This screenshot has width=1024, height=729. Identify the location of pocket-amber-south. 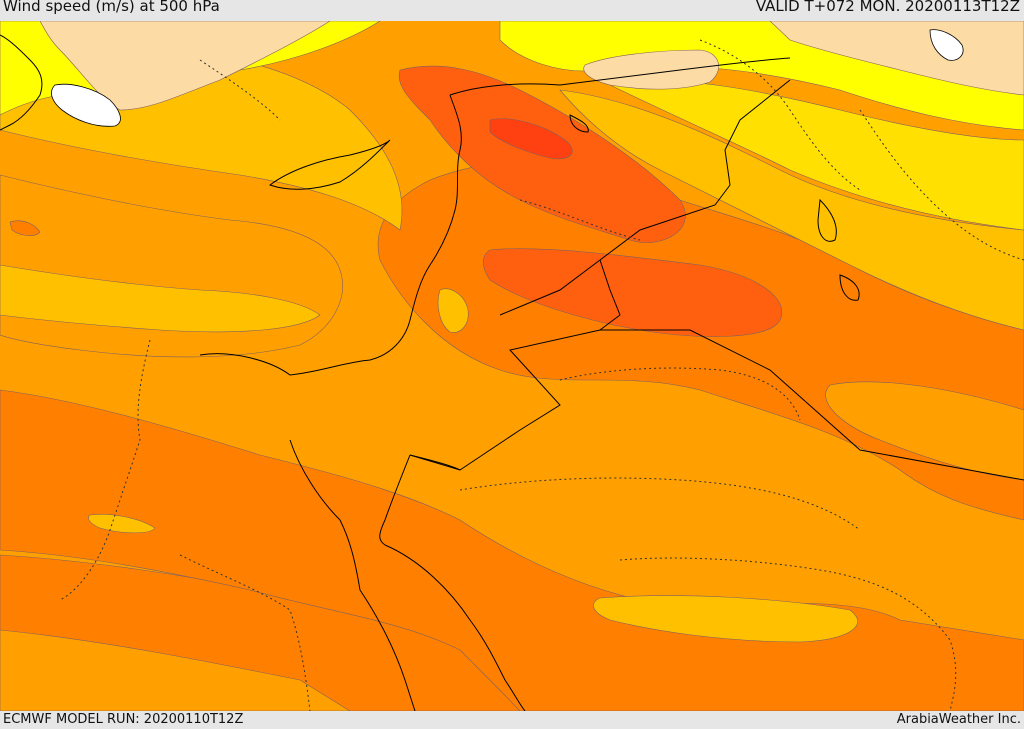
(725, 619).